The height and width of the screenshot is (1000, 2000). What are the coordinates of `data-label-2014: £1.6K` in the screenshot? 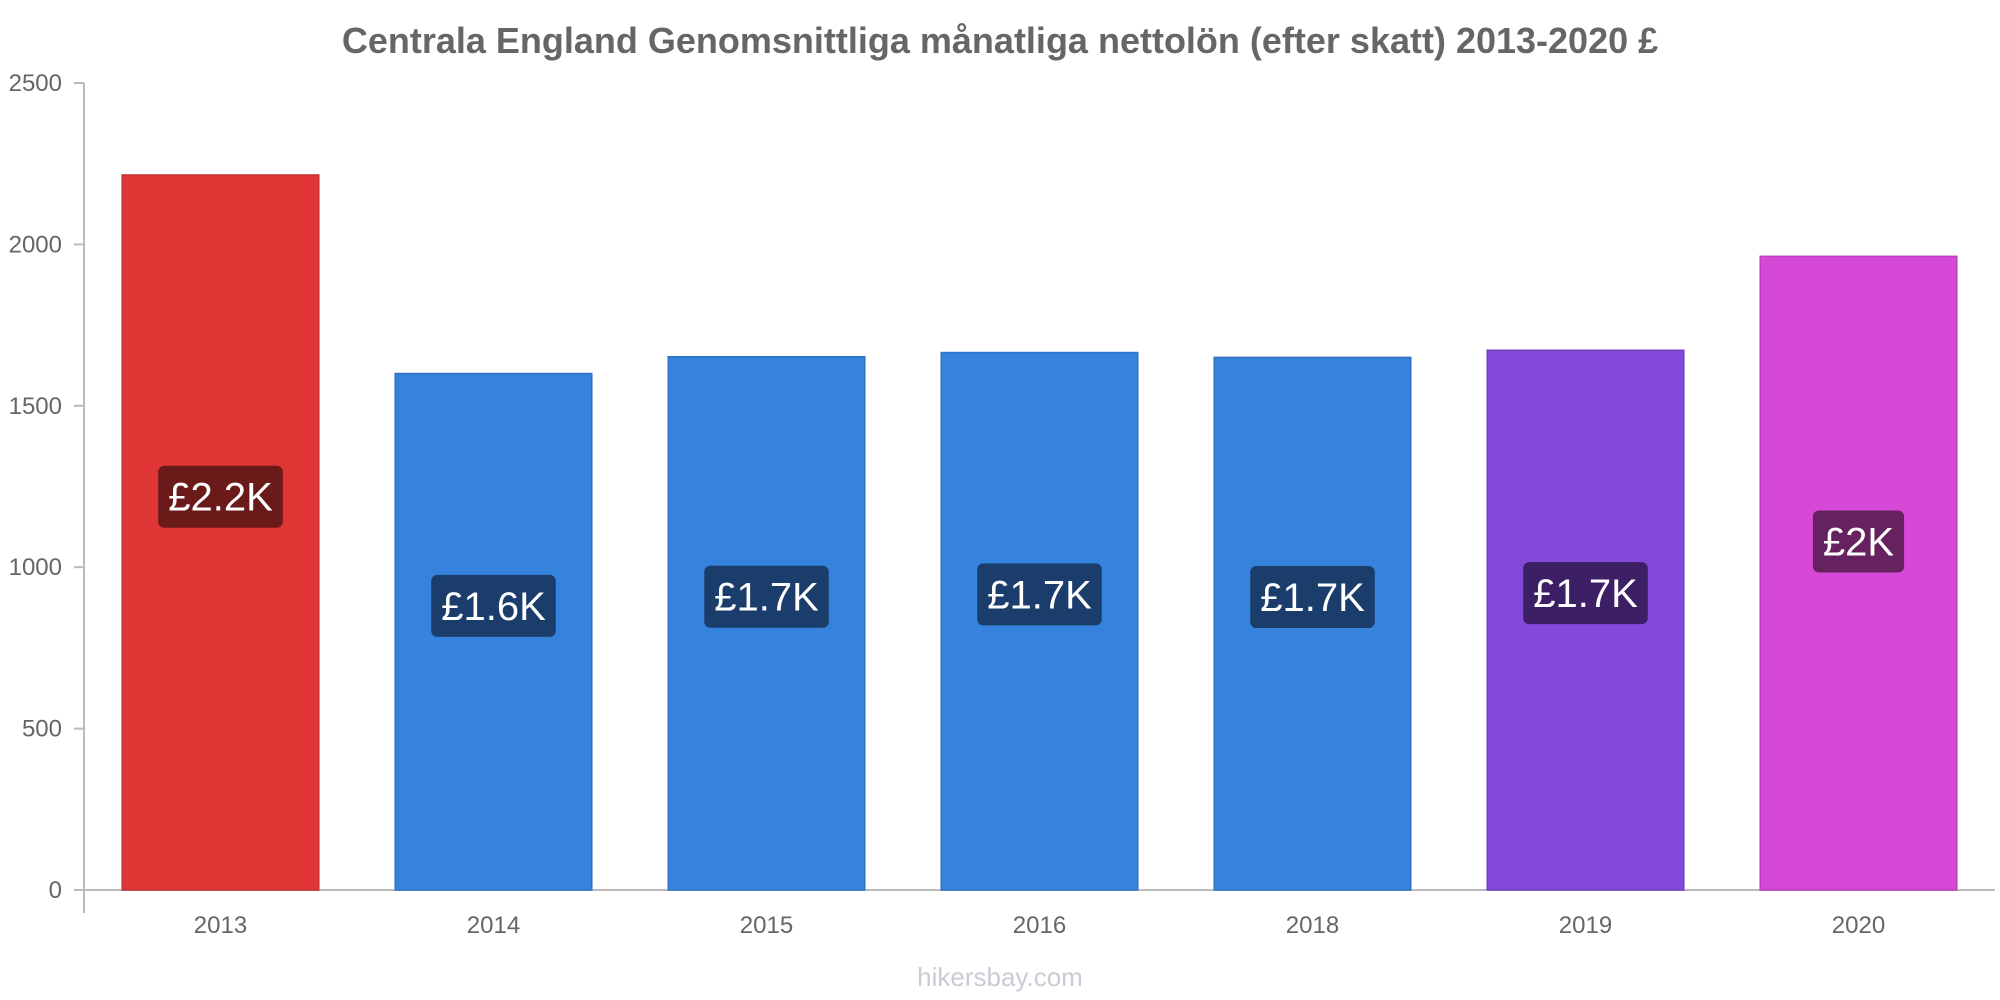 It's located at (493, 605).